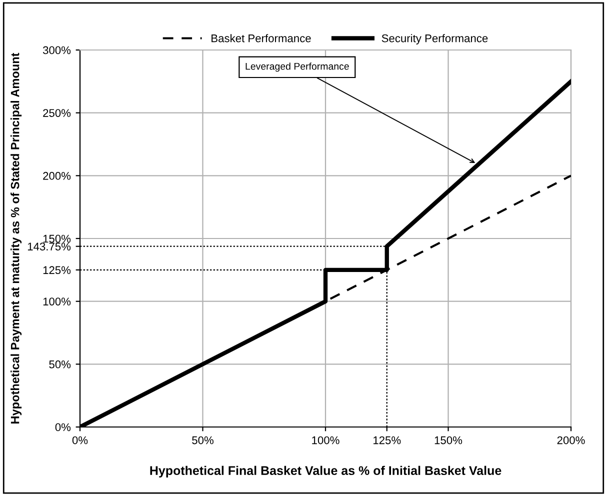  Describe the element at coordinates (435, 39) in the screenshot. I see `legend-label: Security Performance` at that location.